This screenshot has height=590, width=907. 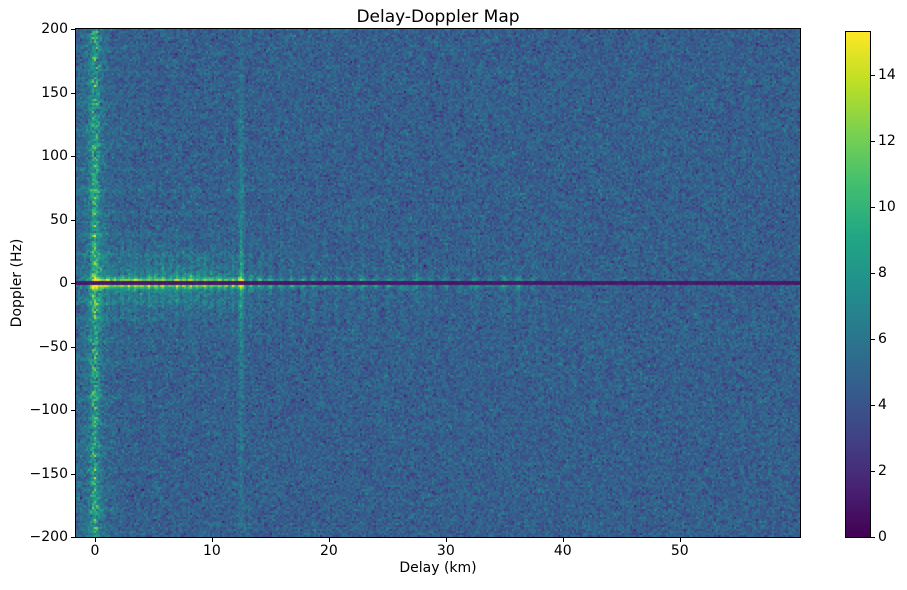 What do you see at coordinates (887, 140) in the screenshot?
I see `colorbar-tick-label: 12` at bounding box center [887, 140].